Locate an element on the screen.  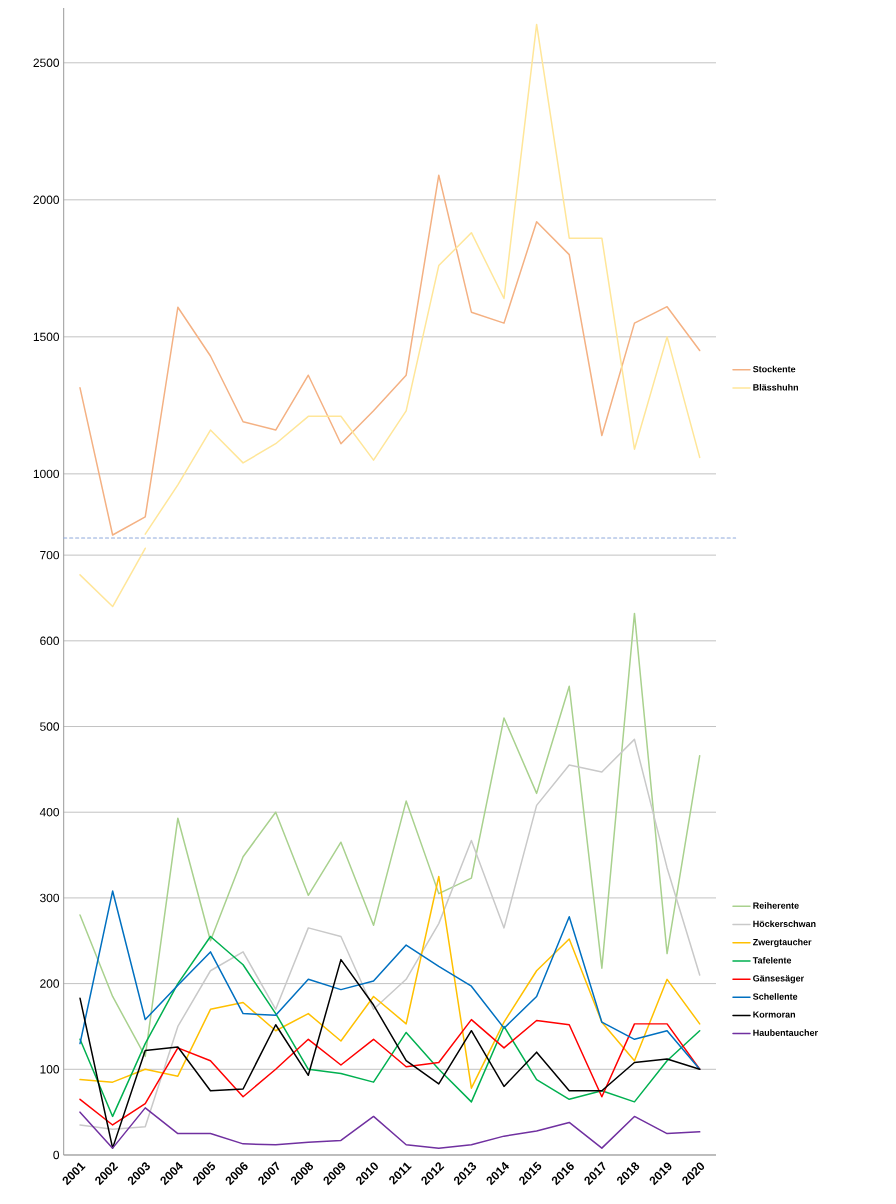
y-tick-label: 100 is located at coordinates (50, 1069).